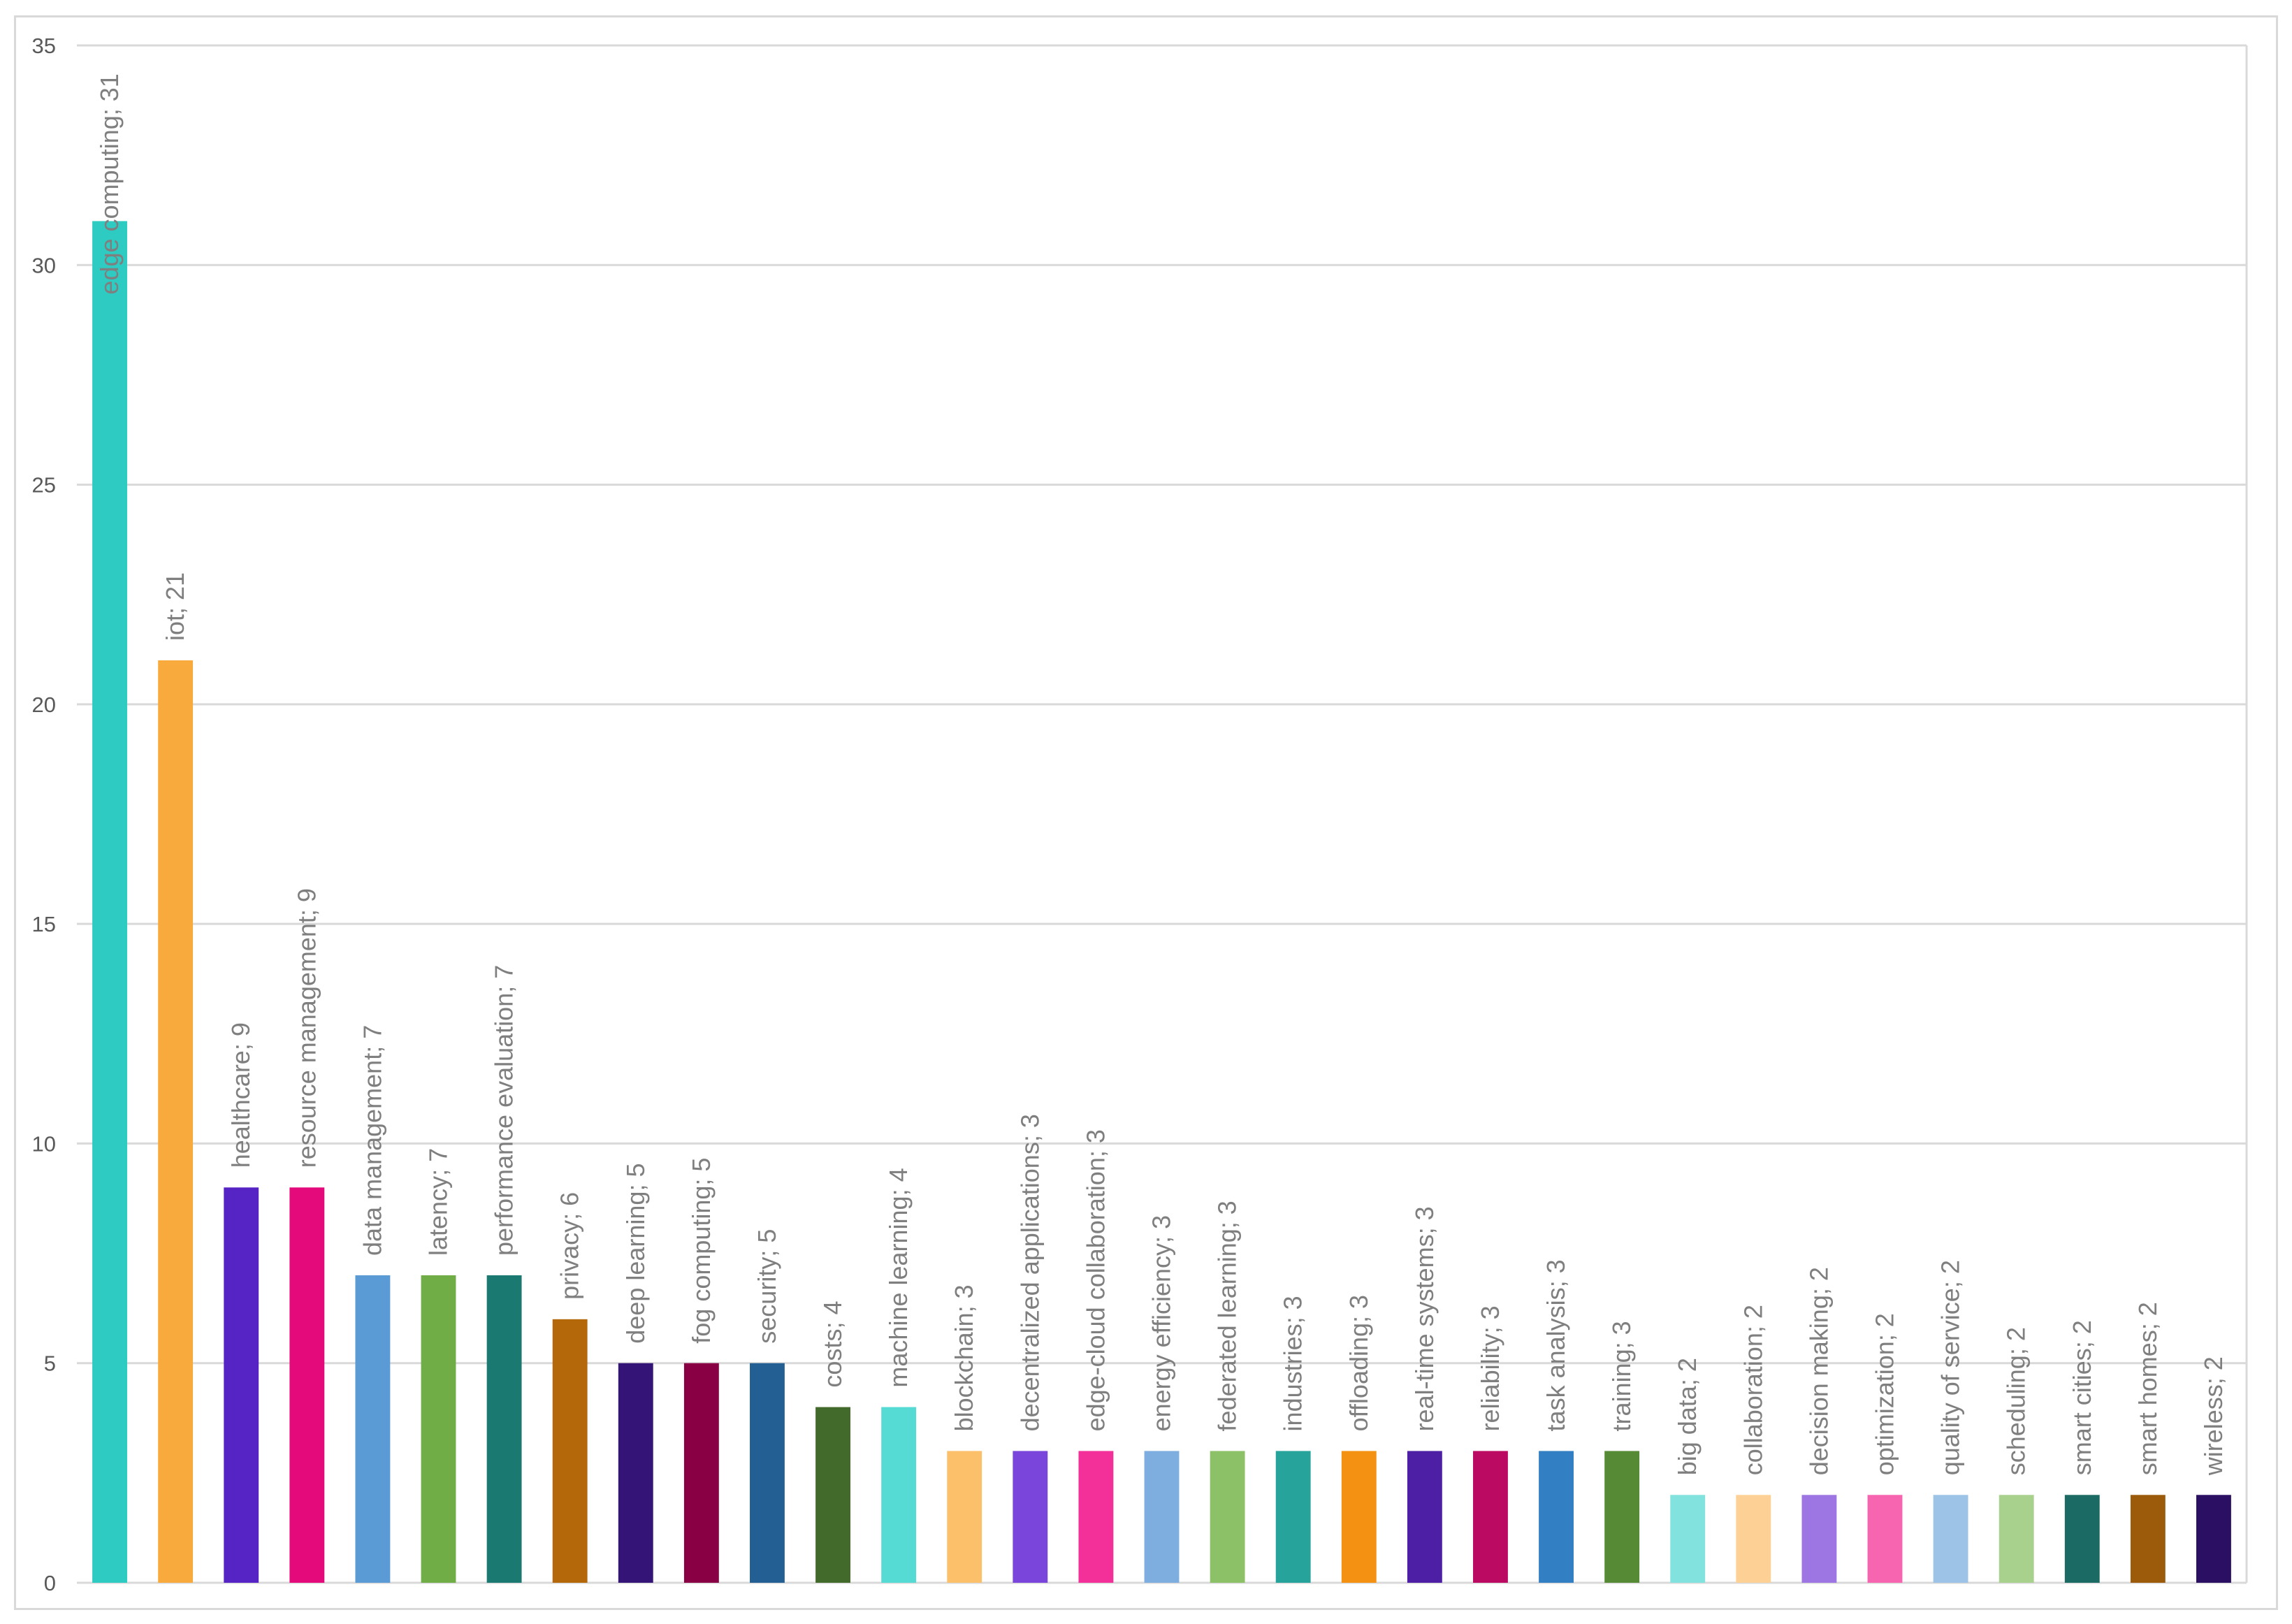 The image size is (2292, 1624). I want to click on data-label: optimization; 2, so click(1885, 1394).